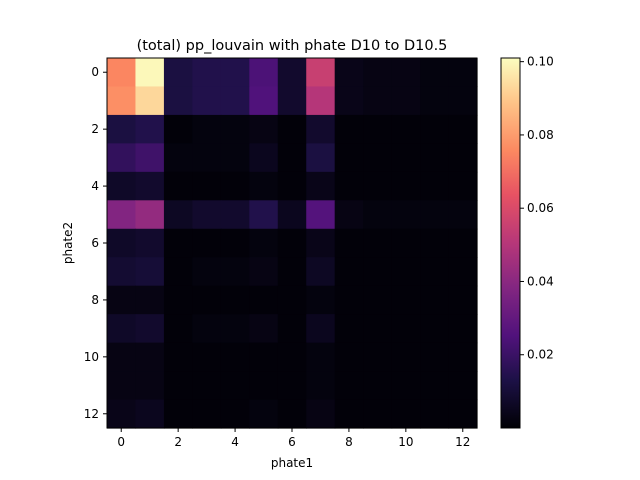  Describe the element at coordinates (540, 281) in the screenshot. I see `colorbar-tick-label: 0.04` at that location.